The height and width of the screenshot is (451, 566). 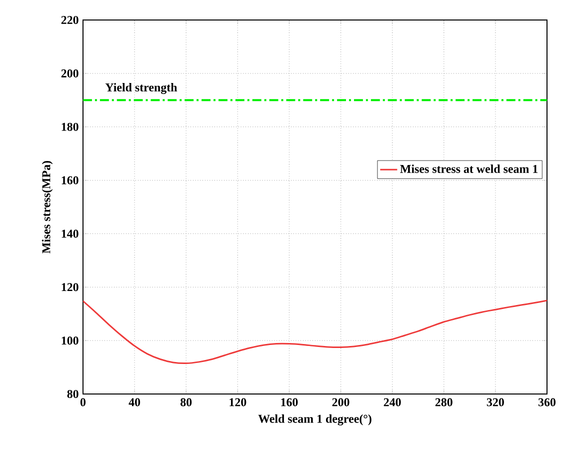 I want to click on y-tick-label: 160, so click(x=70, y=180).